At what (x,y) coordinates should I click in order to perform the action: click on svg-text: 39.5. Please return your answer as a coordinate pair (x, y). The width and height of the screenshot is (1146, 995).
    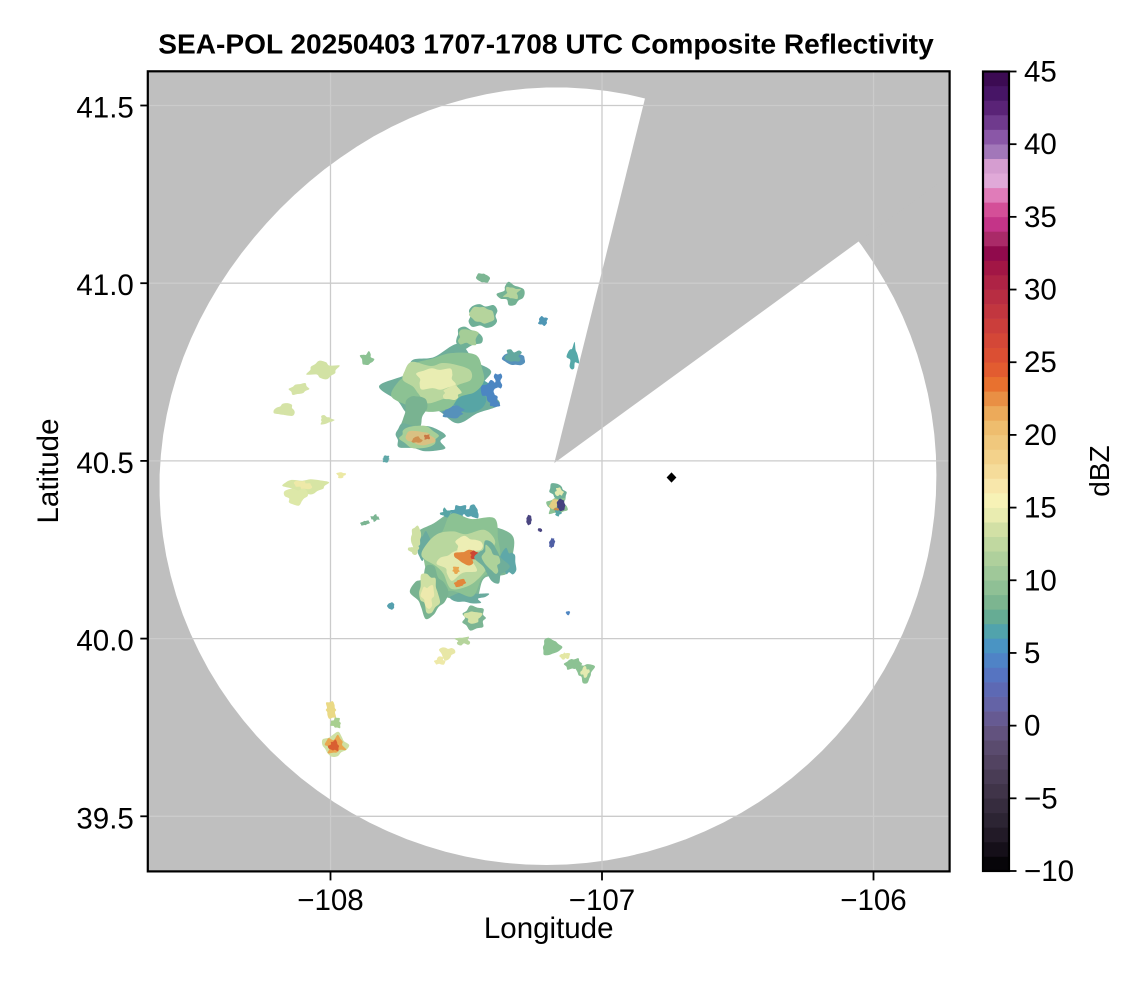
    Looking at the image, I should click on (104, 818).